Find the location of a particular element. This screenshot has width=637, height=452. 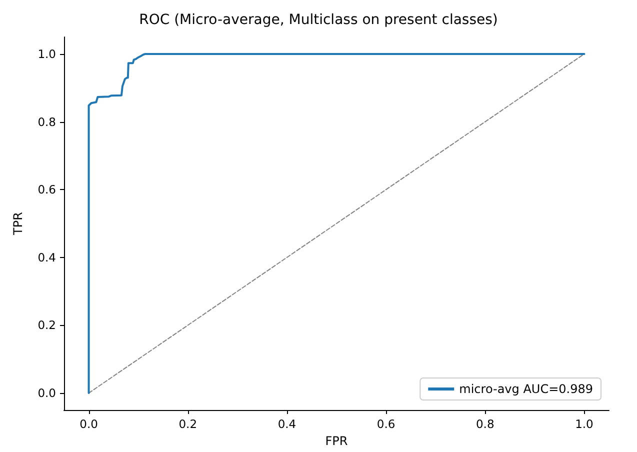

x-tick-label: 0.2 is located at coordinates (188, 424).